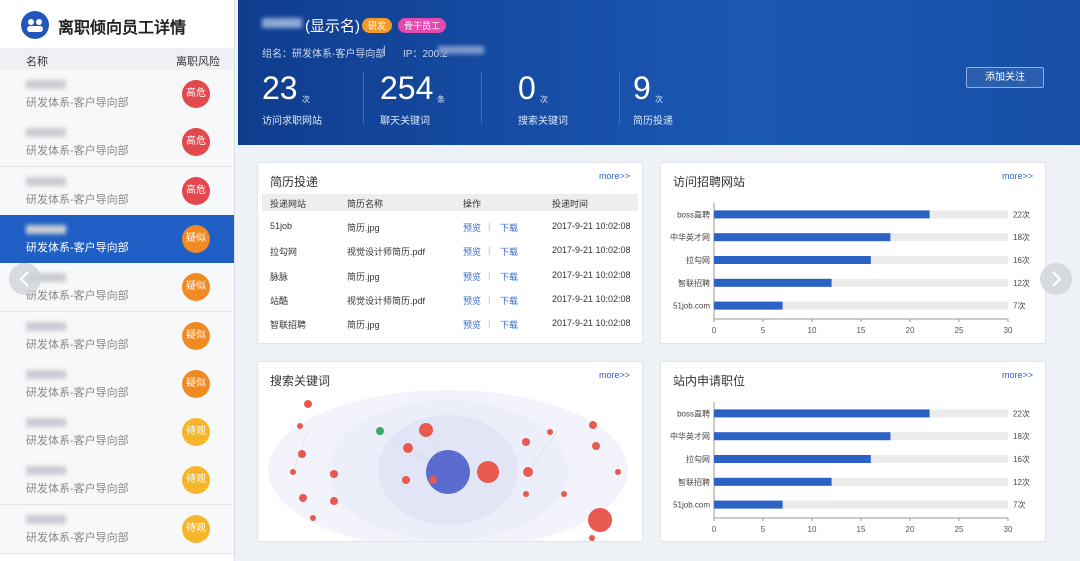  I want to click on x-tick-label: 5, so click(763, 330).